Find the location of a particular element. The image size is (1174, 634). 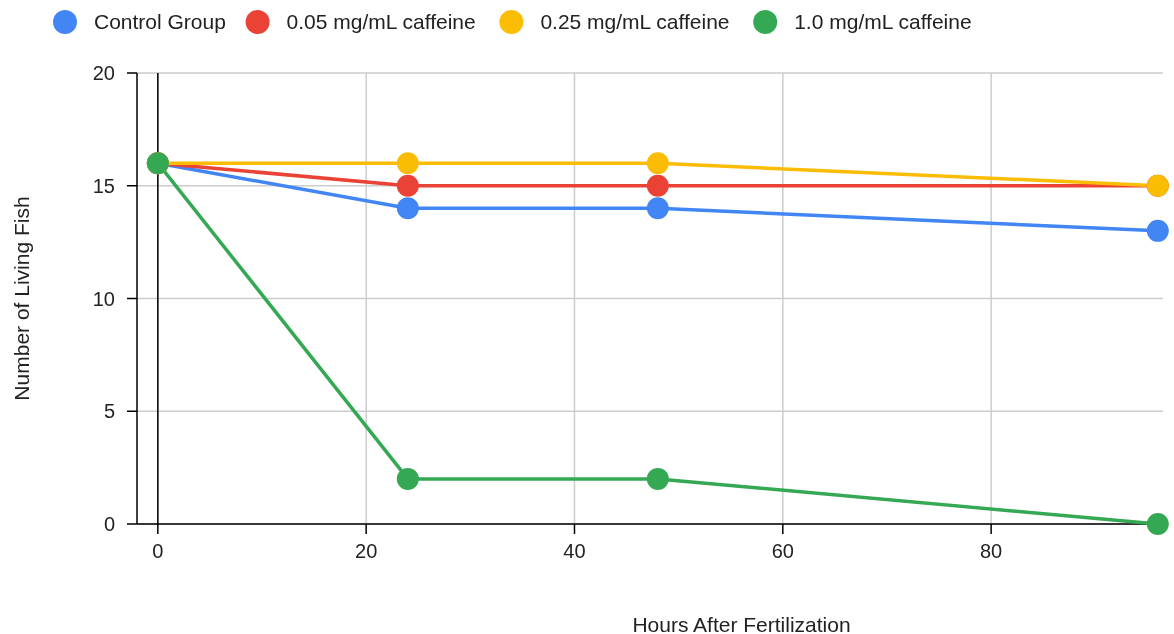

y-tick-label: 20 is located at coordinates (103, 73).